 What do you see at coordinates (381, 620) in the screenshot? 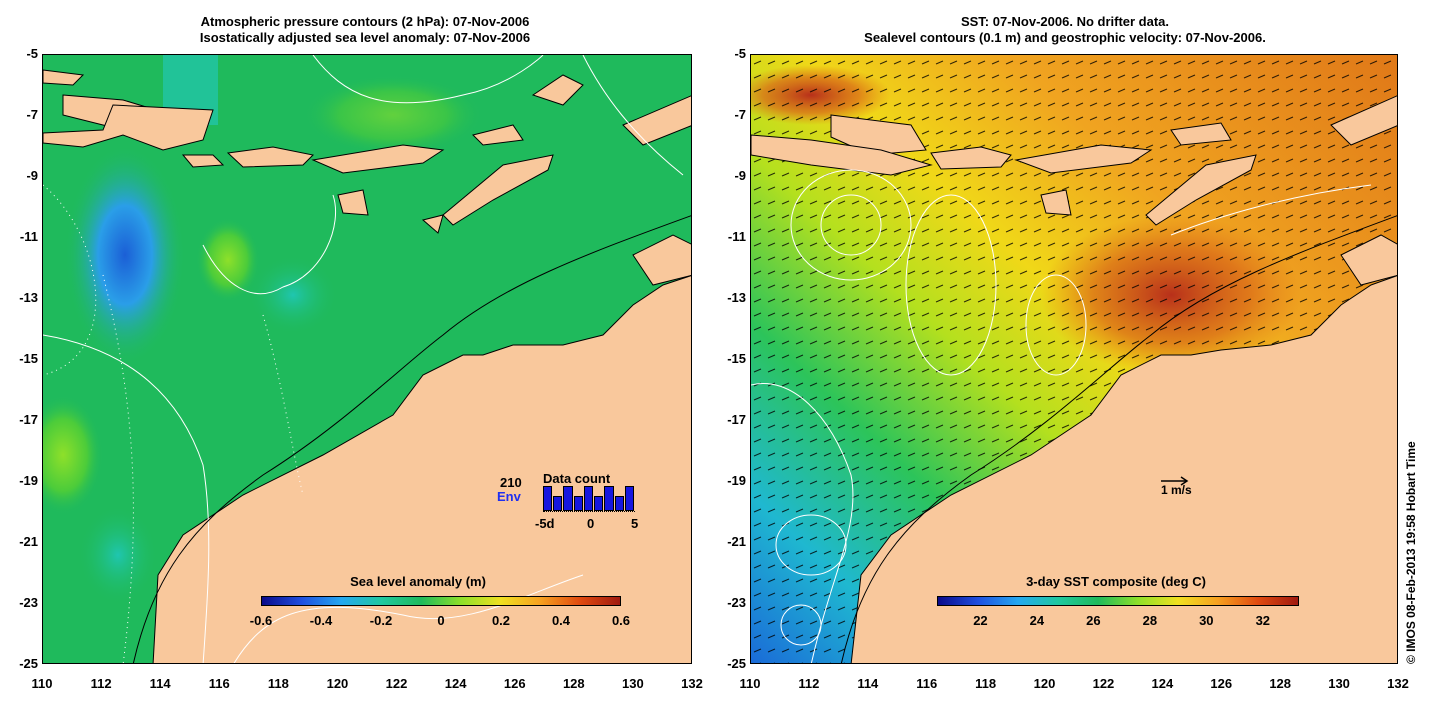
I see `colorbar-tick-label: -0.2` at bounding box center [381, 620].